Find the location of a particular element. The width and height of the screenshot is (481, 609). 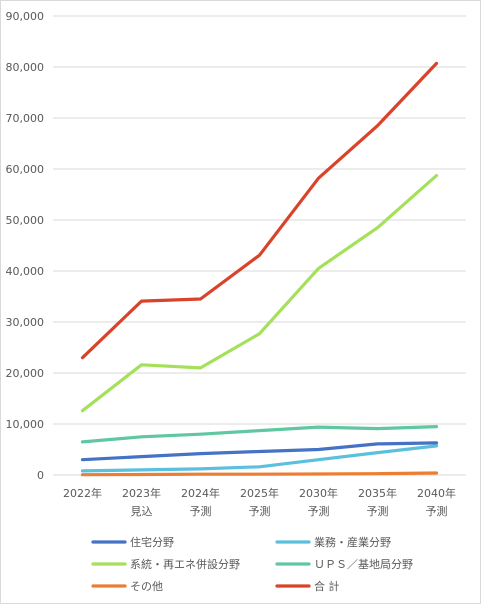

x-tick-label-line: 2023年 is located at coordinates (141, 493).